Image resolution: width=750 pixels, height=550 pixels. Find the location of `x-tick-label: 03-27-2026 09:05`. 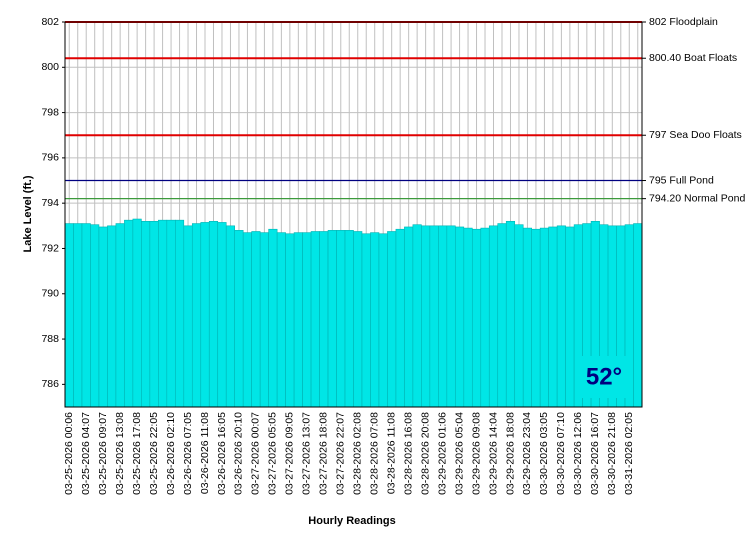

x-tick-label: 03-27-2026 09:05 is located at coordinates (290, 453).